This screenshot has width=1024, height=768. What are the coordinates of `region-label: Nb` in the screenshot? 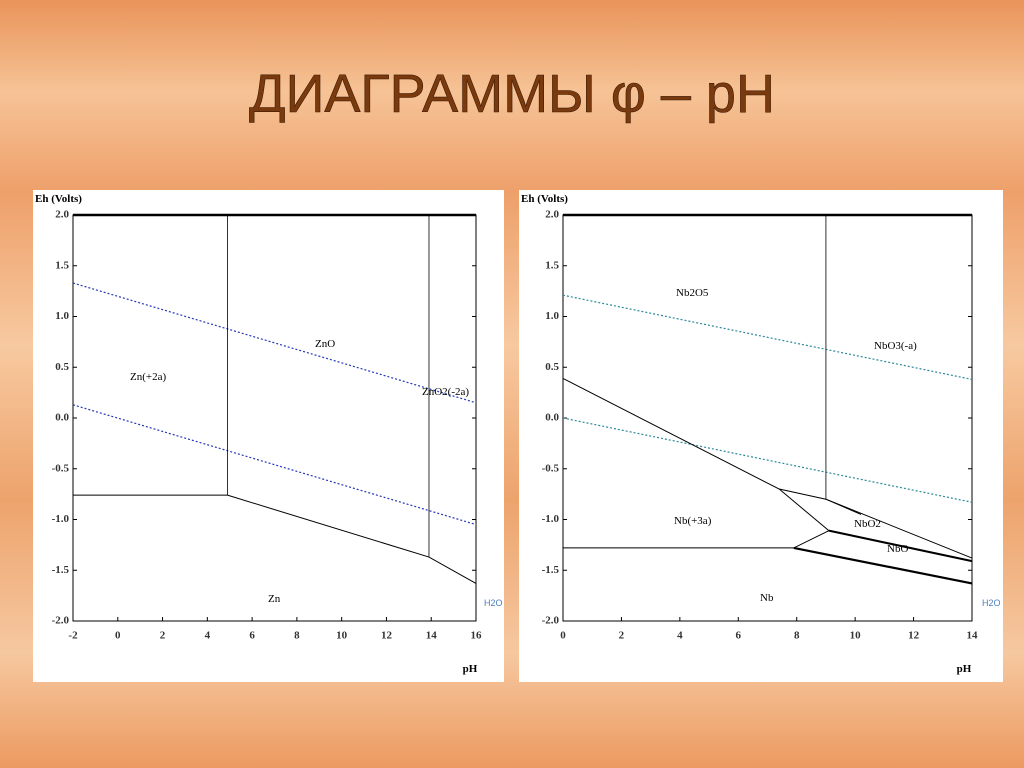 It's located at (767, 598).